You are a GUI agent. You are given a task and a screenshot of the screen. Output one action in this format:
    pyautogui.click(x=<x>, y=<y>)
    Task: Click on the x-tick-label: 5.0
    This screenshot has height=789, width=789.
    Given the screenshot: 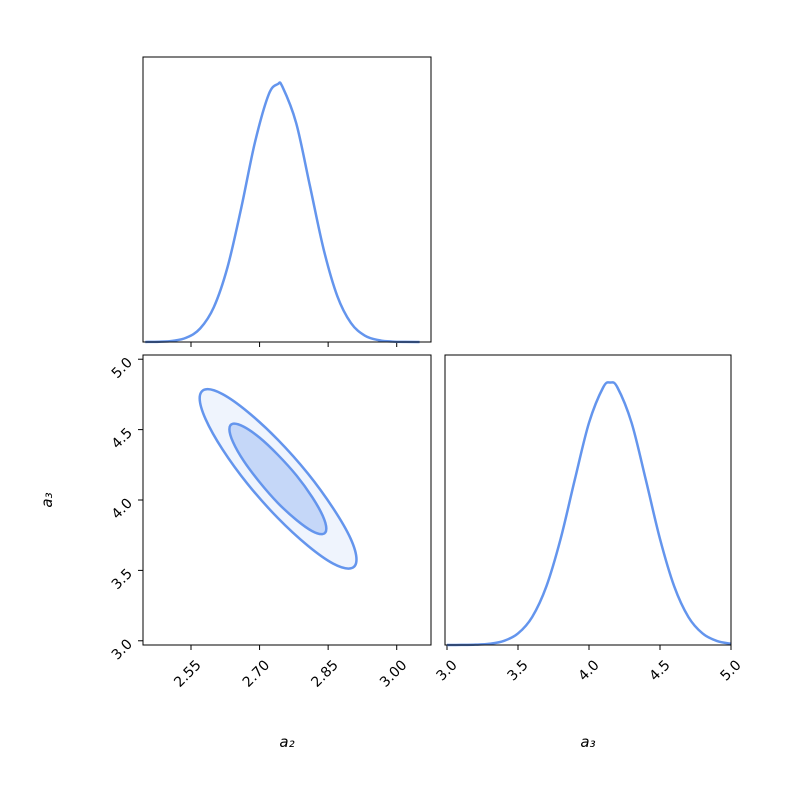 What is the action you would take?
    pyautogui.click(x=731, y=670)
    